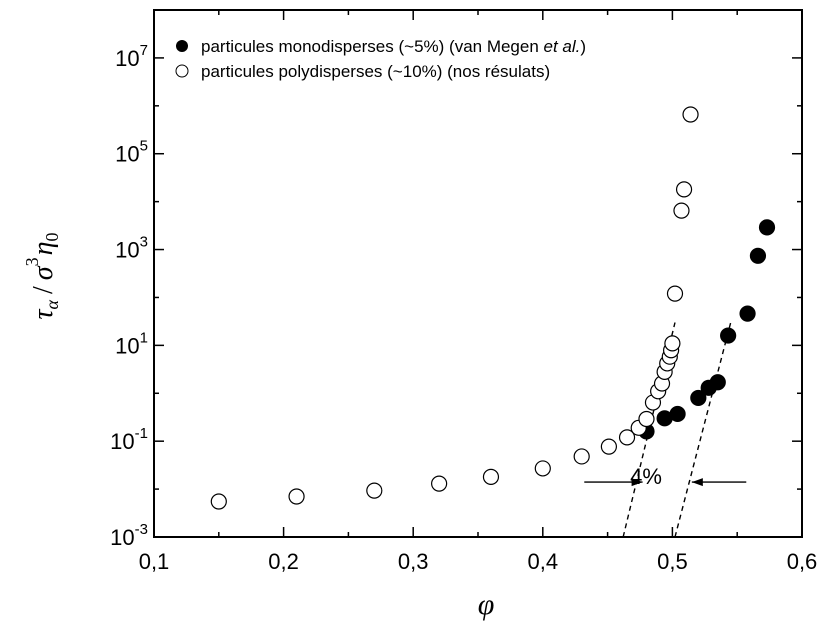 This screenshot has width=826, height=624. Describe the element at coordinates (802, 561) in the screenshot. I see `x-tick-label: 0,6` at that location.